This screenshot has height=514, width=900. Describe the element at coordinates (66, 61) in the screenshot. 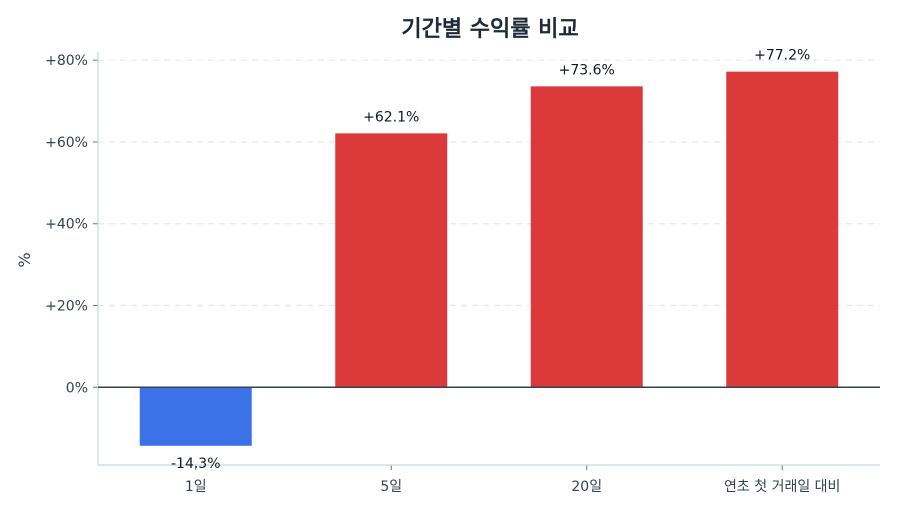

I see `y-tick-label: +80%` at that location.